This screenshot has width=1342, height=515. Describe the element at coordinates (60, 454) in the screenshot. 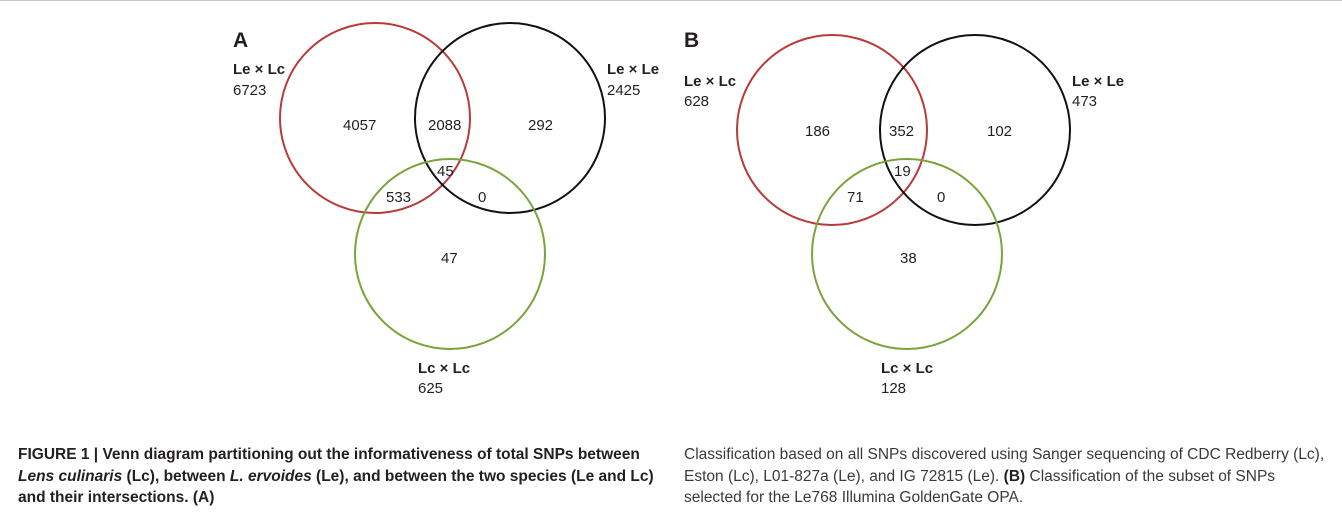

I see `figure-label: FIGURE 1 |` at that location.